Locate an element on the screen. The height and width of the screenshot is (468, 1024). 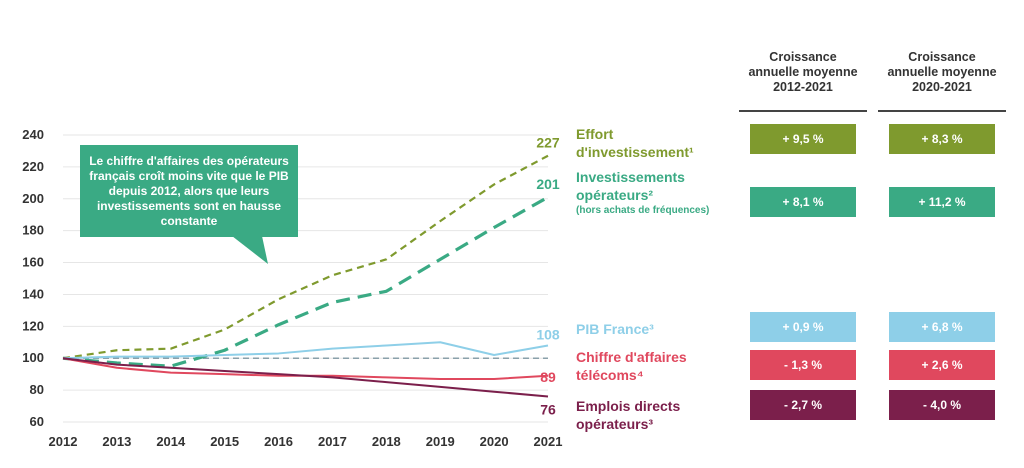
label-ca-line2: télécoms⁴ is located at coordinates (610, 375).